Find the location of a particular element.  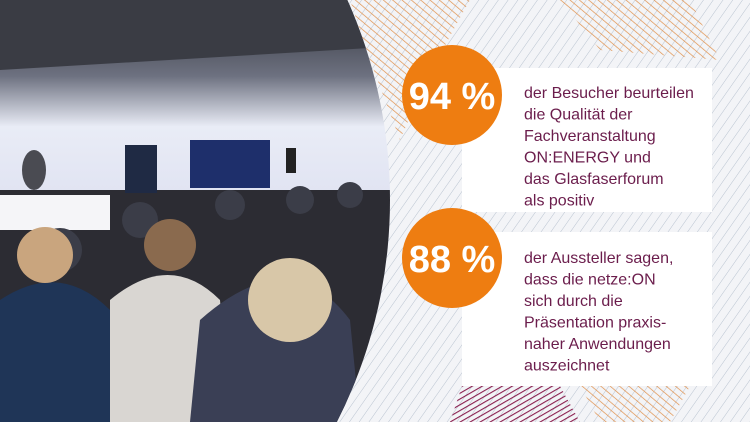

stat-description: die Qualität der is located at coordinates (578, 115).